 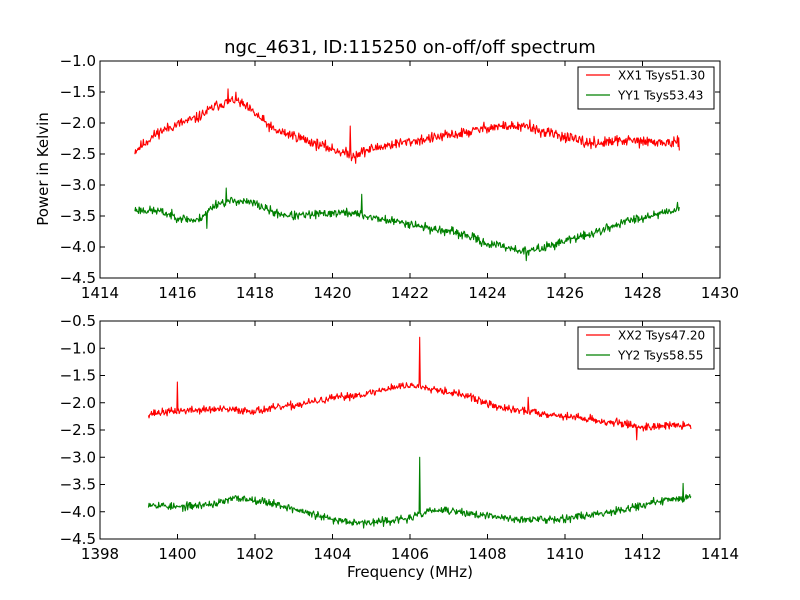 I want to click on legend-label: YY1 Tsys53.43, so click(x=660, y=96).